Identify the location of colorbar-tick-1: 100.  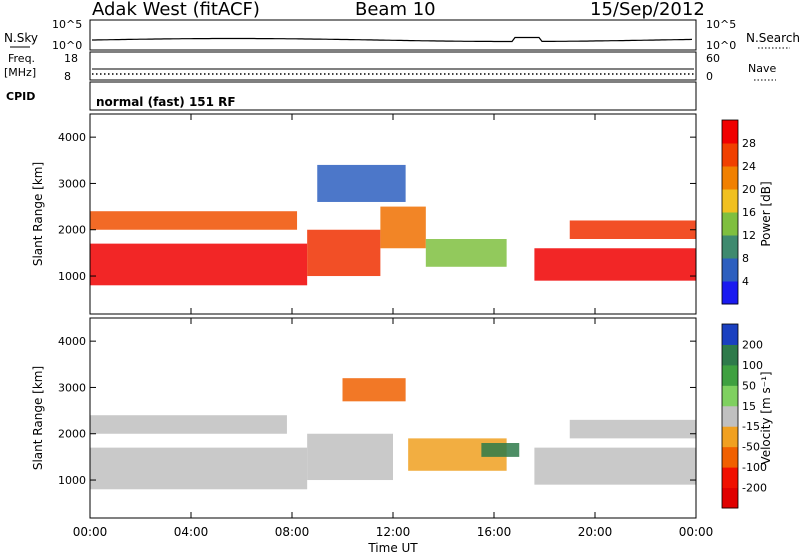
(752, 365).